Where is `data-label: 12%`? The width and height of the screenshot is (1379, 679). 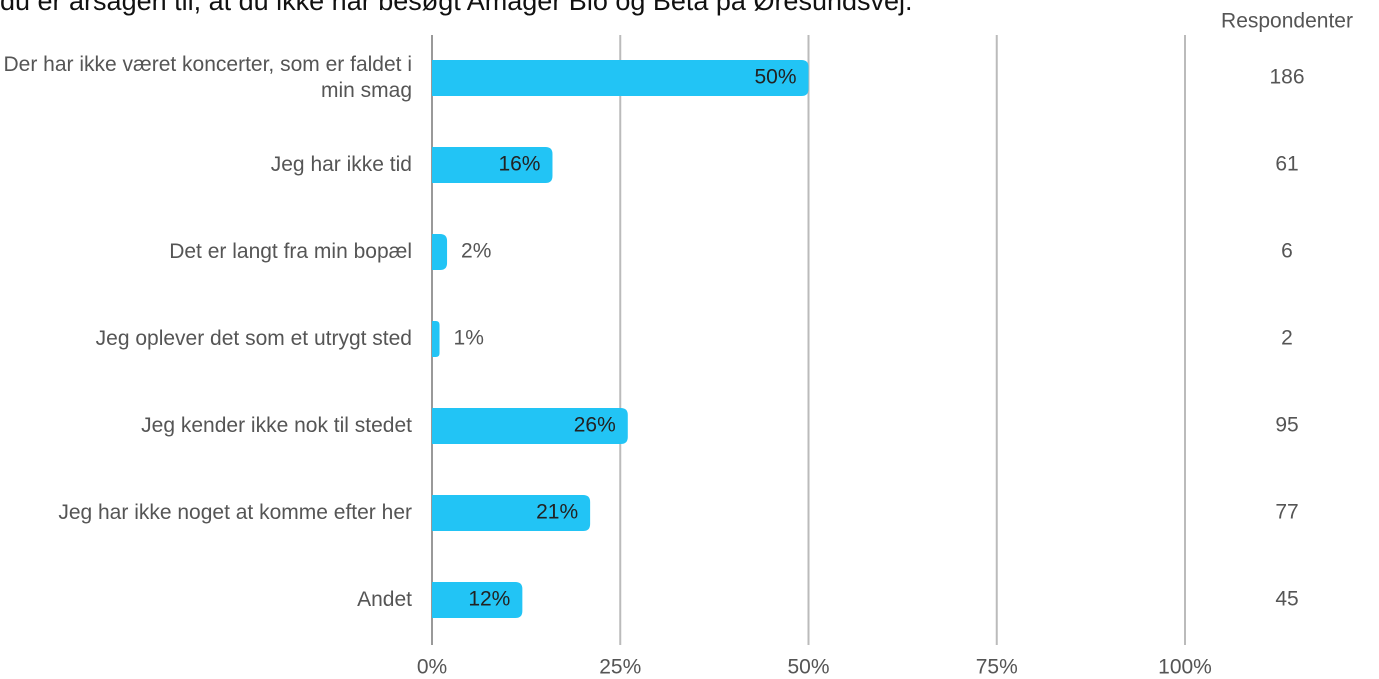
data-label: 12% is located at coordinates (489, 599).